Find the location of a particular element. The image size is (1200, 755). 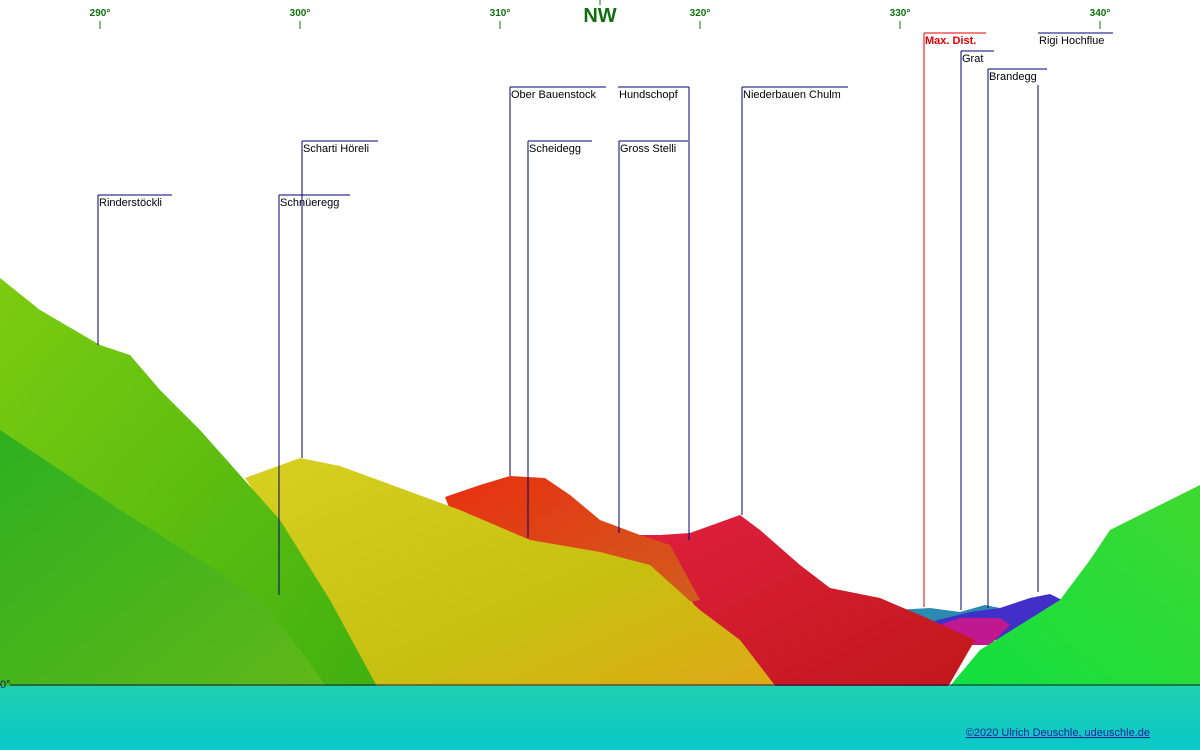

degree-label: 330° is located at coordinates (900, 13).